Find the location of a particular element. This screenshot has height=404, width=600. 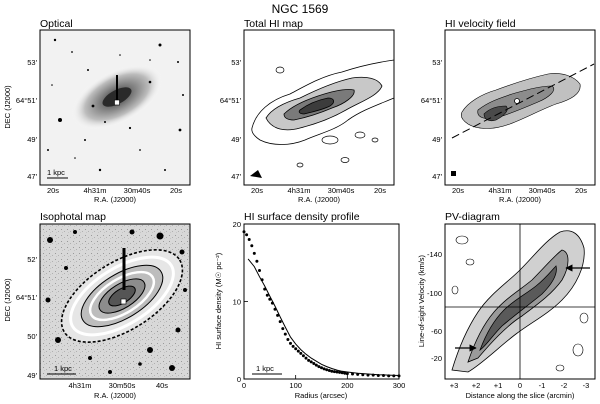

total-hi-ytick: 49′ is located at coordinates (236, 139).